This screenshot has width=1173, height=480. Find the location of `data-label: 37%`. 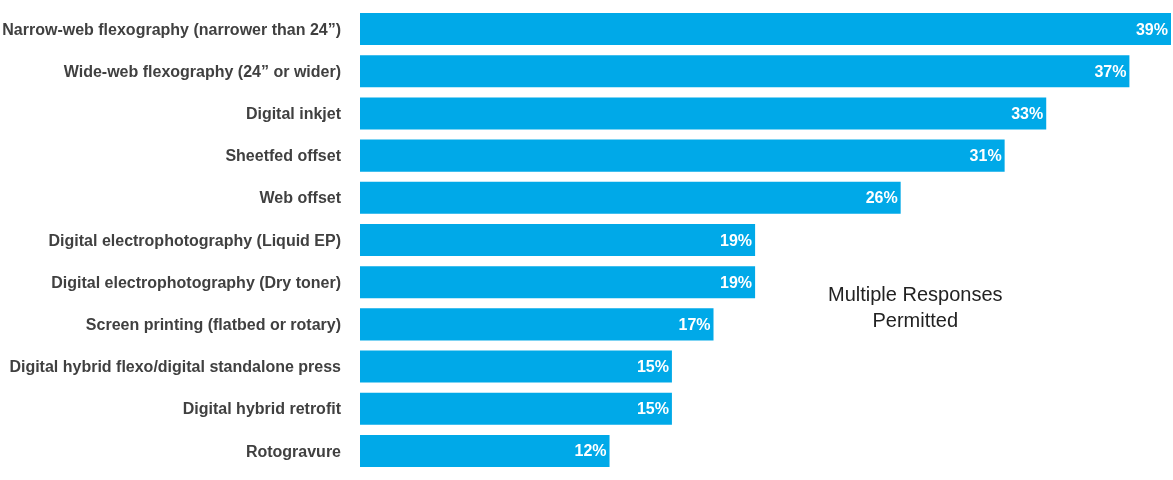

data-label: 37% is located at coordinates (1110, 71).